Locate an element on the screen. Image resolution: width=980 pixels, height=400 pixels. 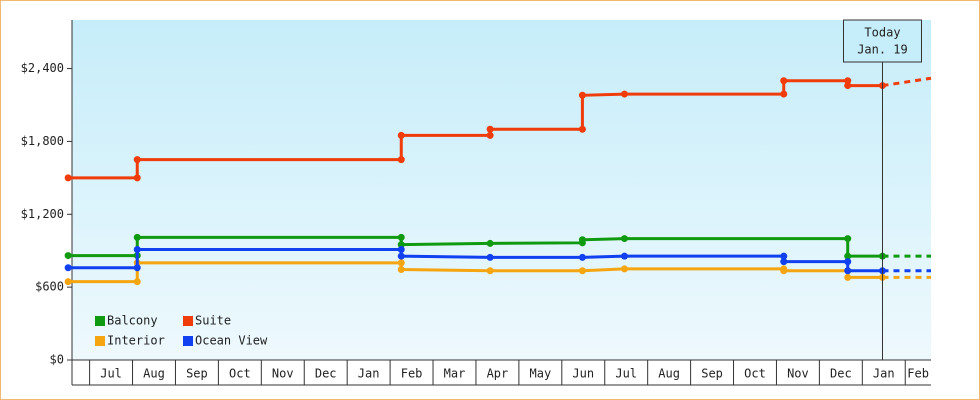
x-tick-label: Mar is located at coordinates (455, 374).